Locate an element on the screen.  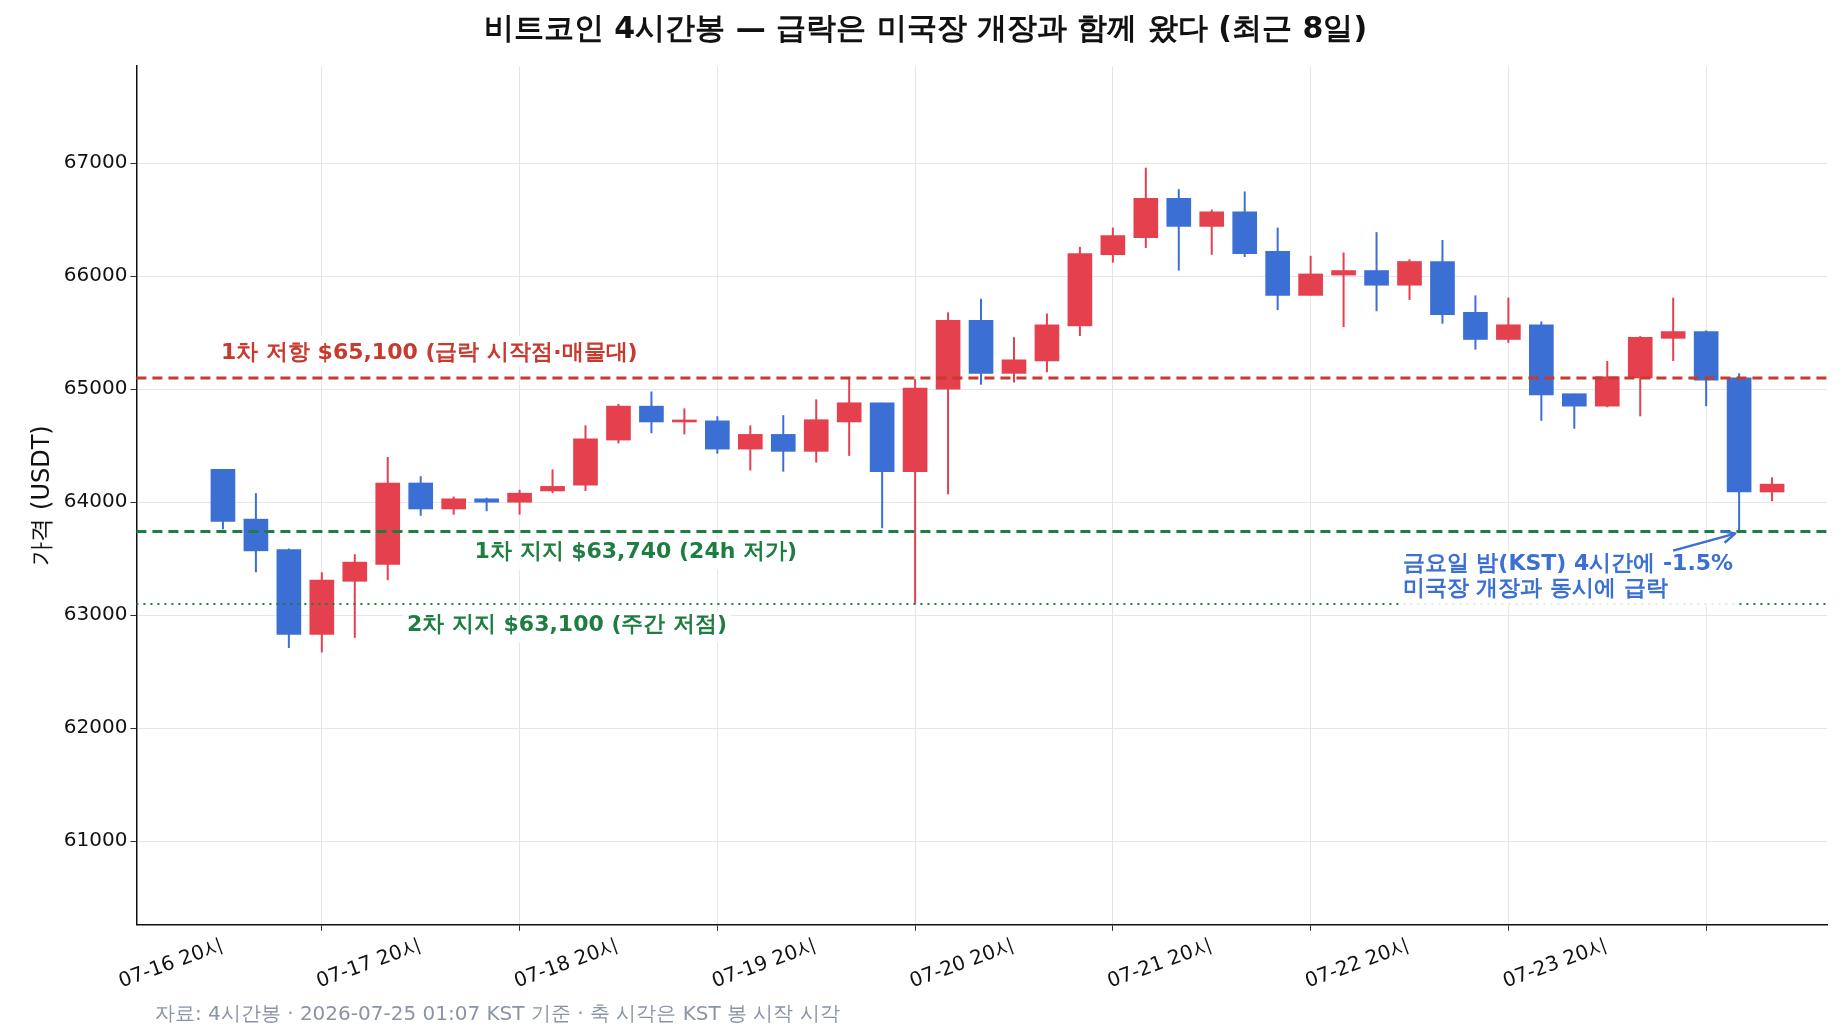
y-tick-label: 61000 is located at coordinates (95, 839).